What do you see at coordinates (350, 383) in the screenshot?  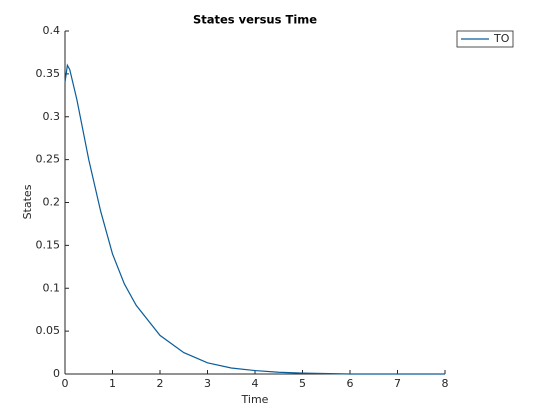 I see `x-tick-label: 6` at bounding box center [350, 383].